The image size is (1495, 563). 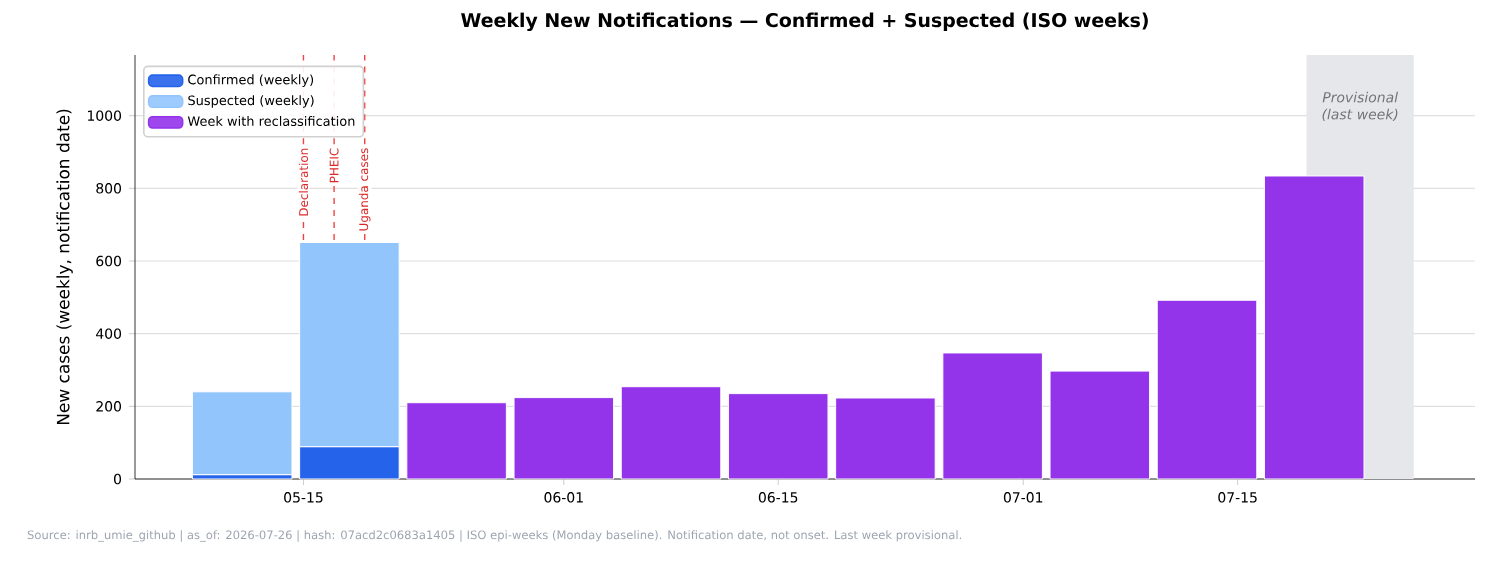 What do you see at coordinates (109, 333) in the screenshot?
I see `y-tick-label: 400` at bounding box center [109, 333].